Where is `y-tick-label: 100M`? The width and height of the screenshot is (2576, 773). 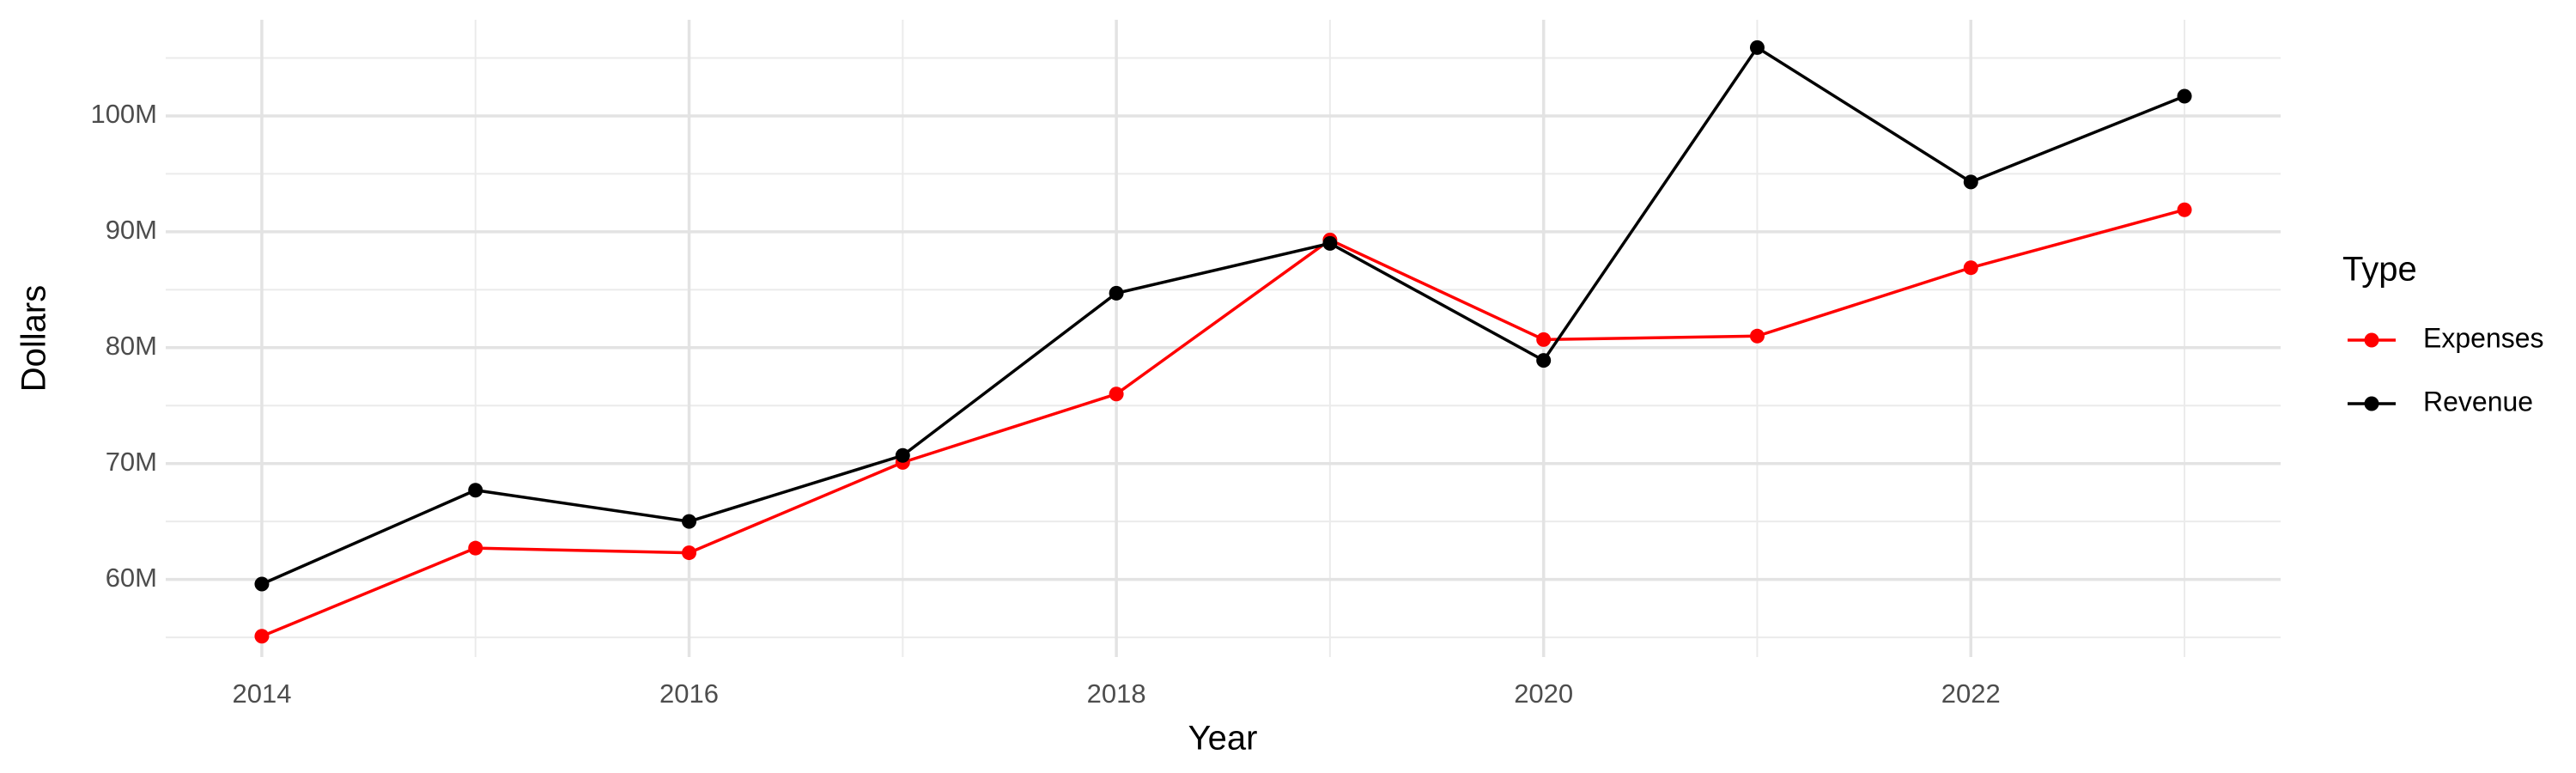
y-tick-label: 100M is located at coordinates (123, 114).